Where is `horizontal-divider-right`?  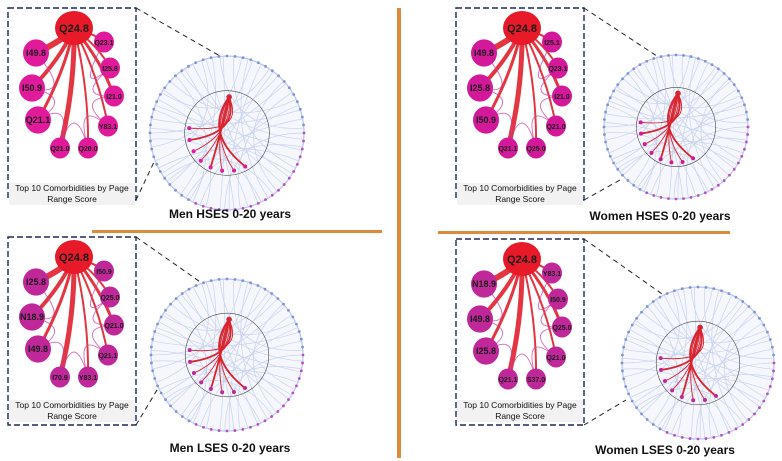 horizontal-divider-right is located at coordinates (584, 232).